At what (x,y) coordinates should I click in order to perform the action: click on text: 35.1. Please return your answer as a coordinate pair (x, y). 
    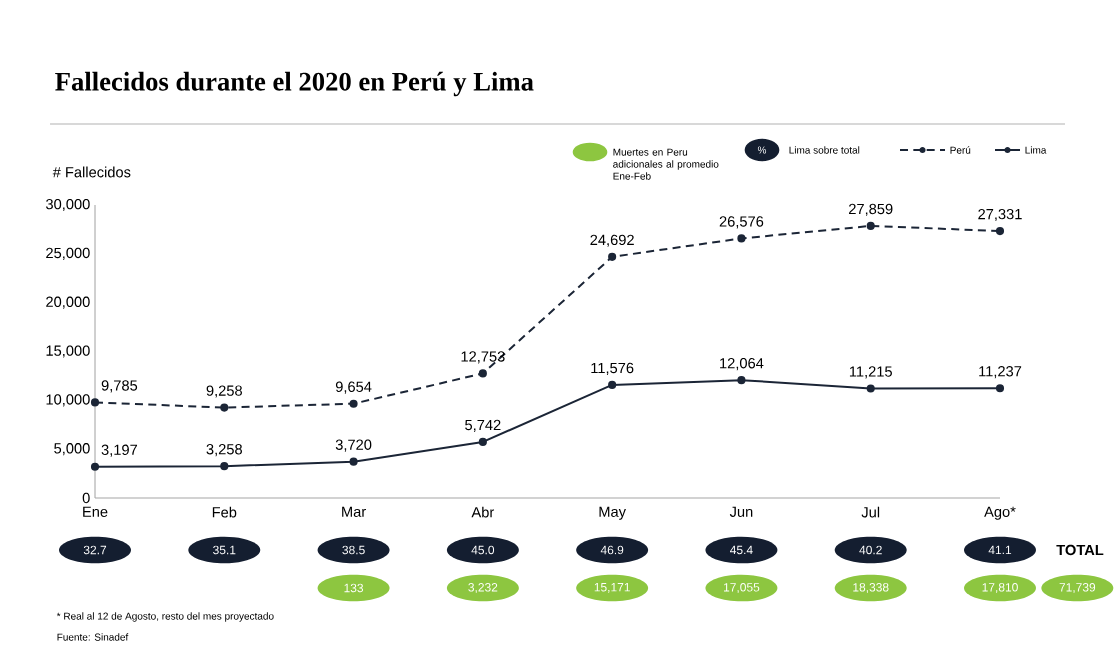
    Looking at the image, I should click on (224, 550).